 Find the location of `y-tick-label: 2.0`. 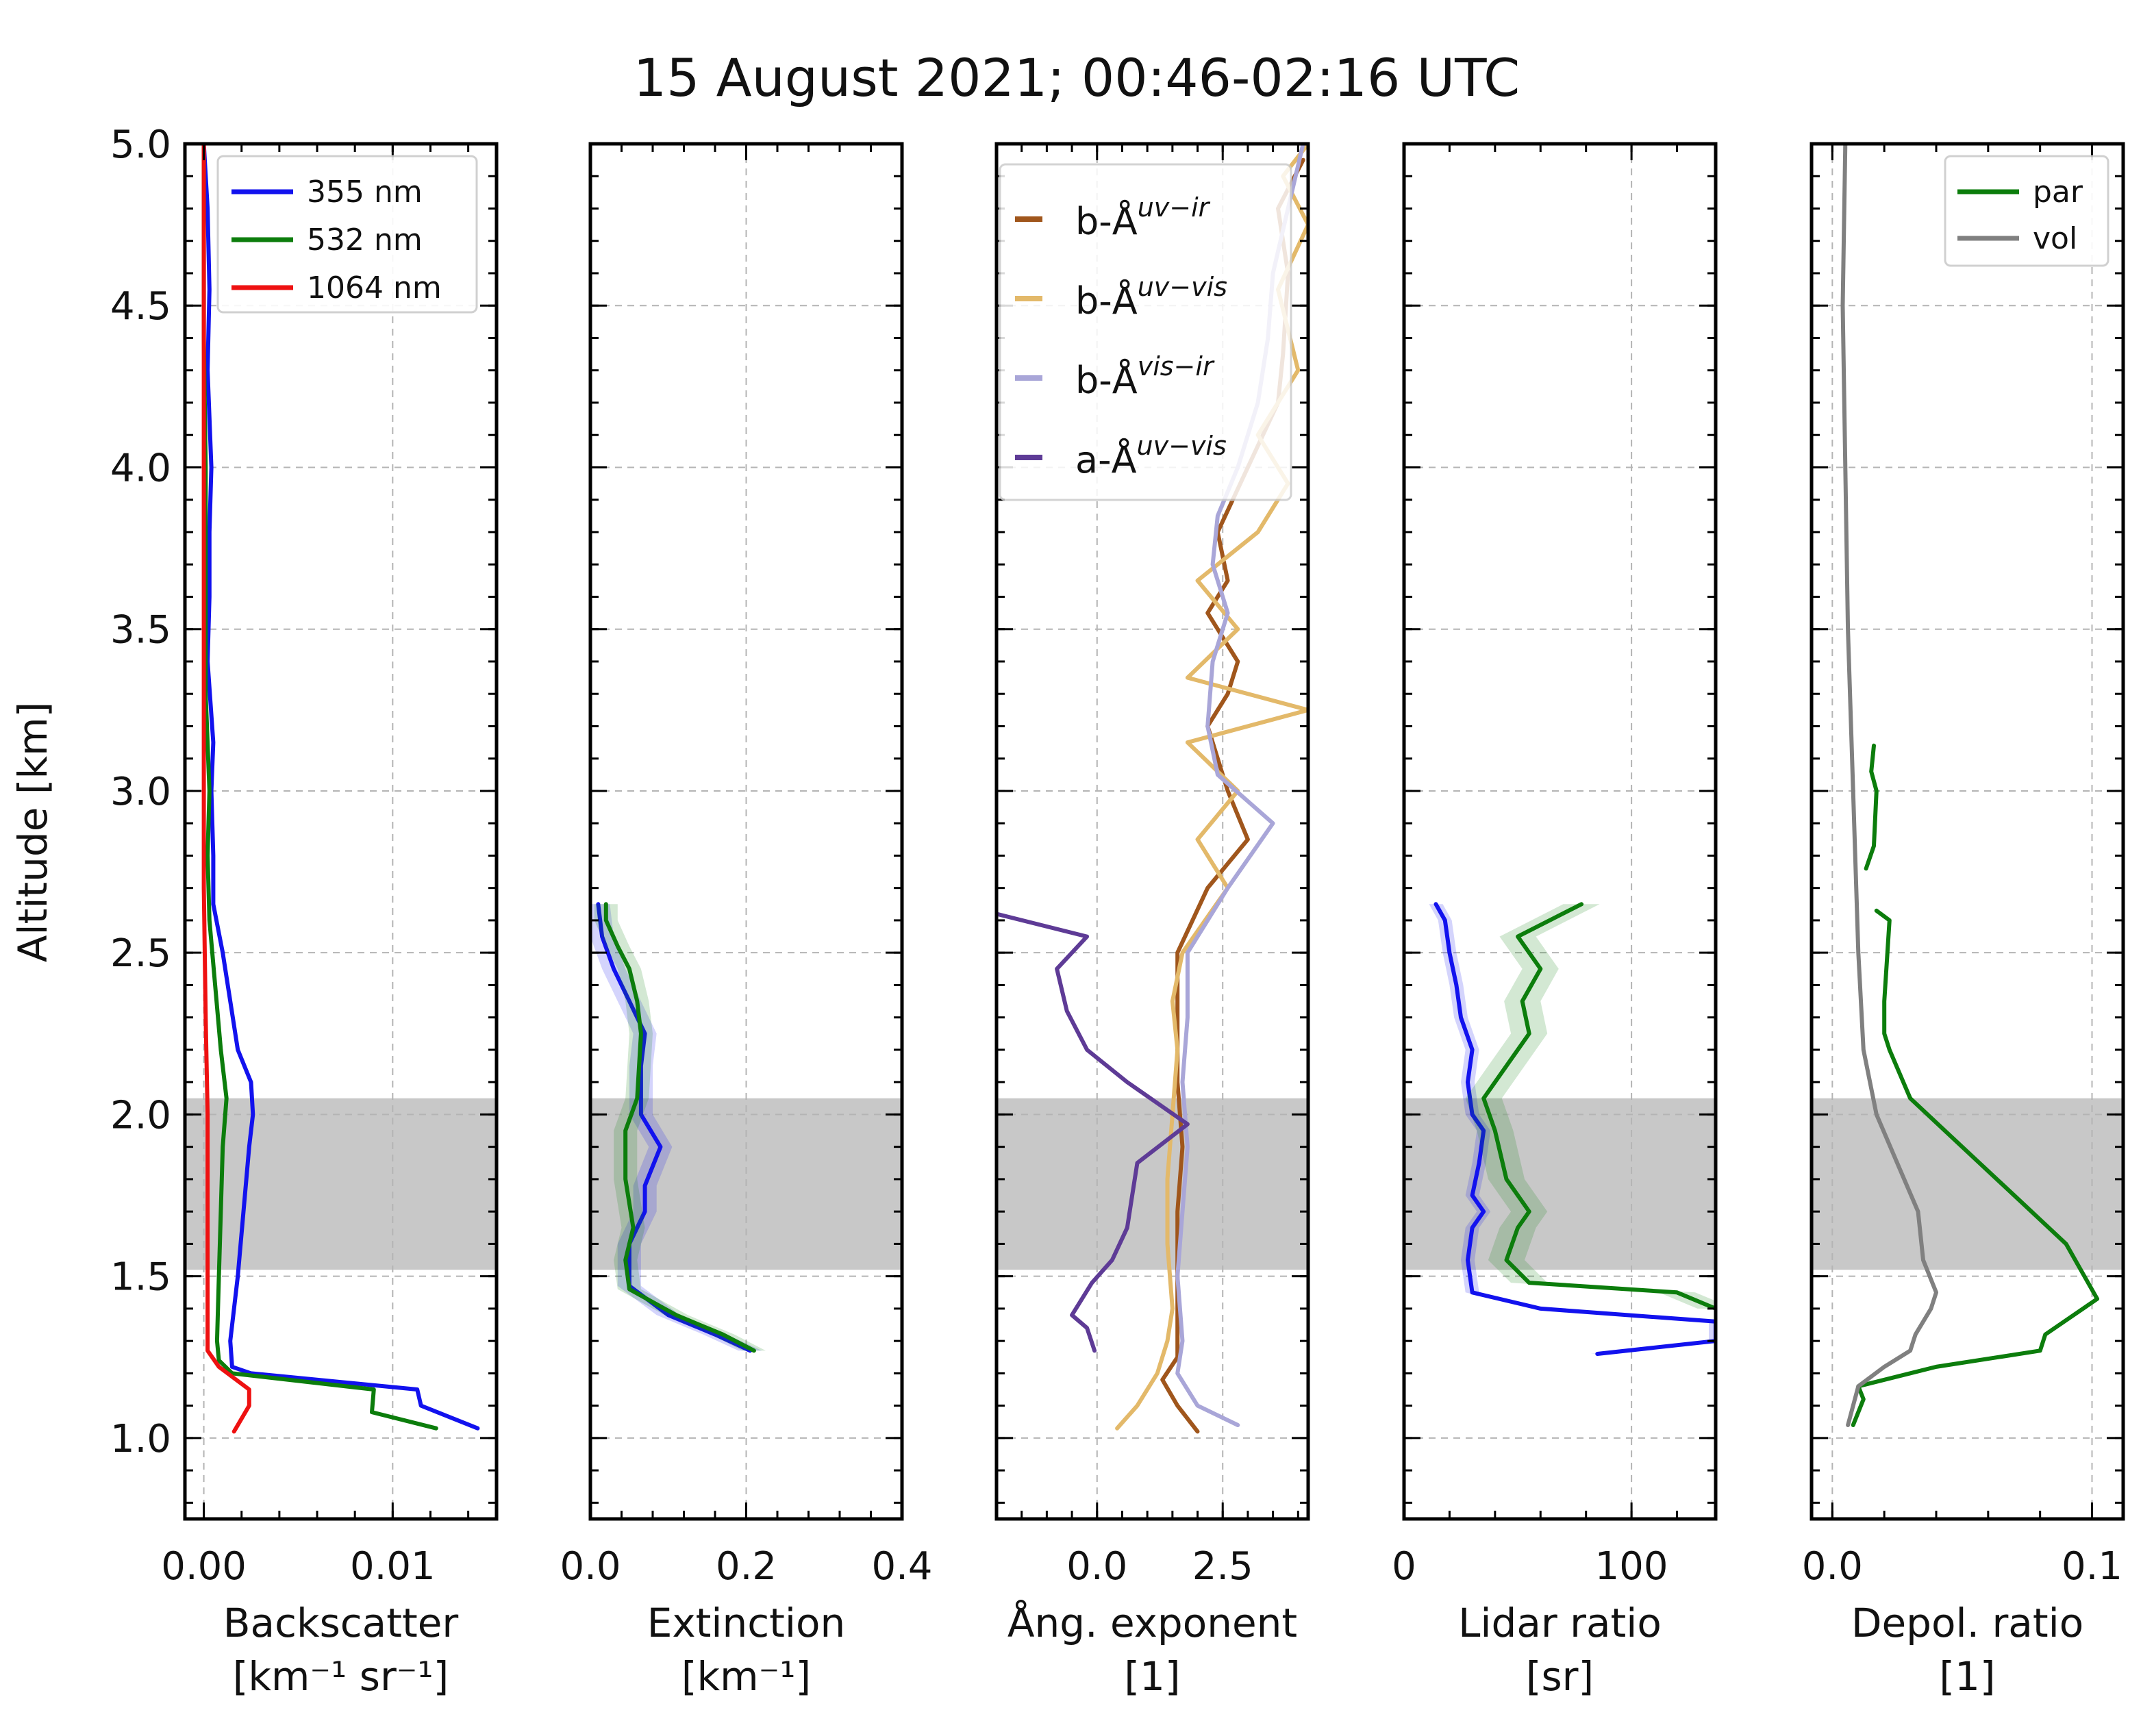

y-tick-label: 2.0 is located at coordinates (140, 1115).